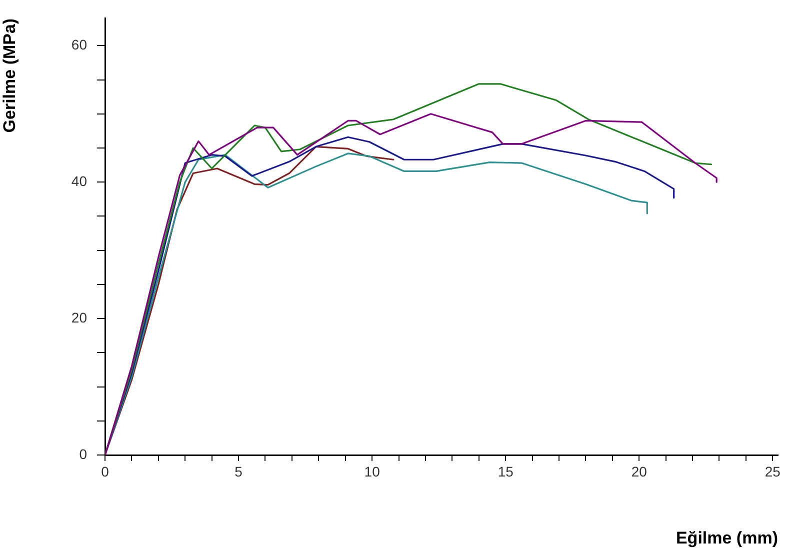 The image size is (790, 549). I want to click on x-tick-label: 5, so click(238, 471).